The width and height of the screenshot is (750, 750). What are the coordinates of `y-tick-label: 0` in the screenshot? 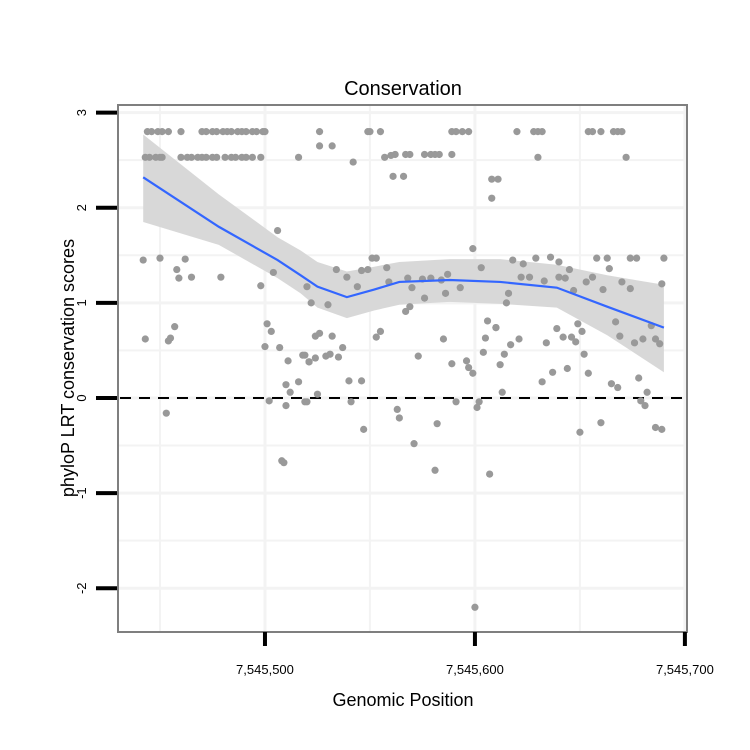 It's located at (81, 397).